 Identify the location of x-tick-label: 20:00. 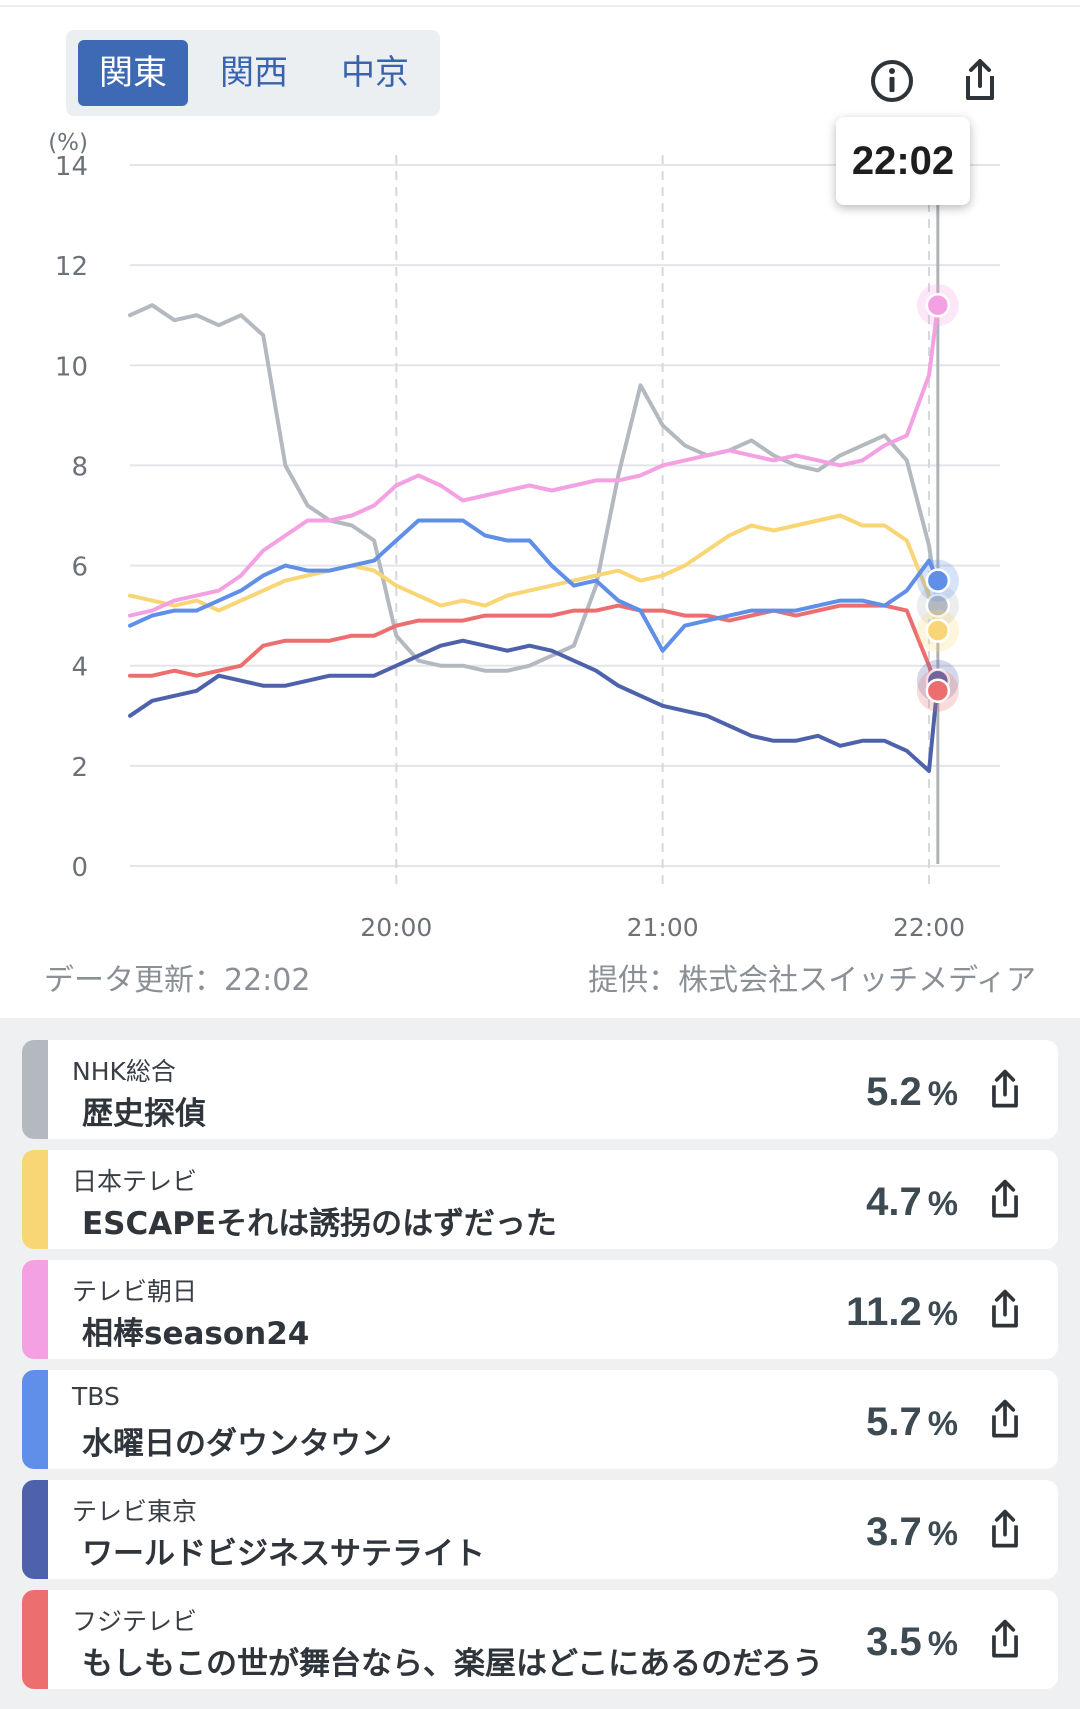
(396, 927).